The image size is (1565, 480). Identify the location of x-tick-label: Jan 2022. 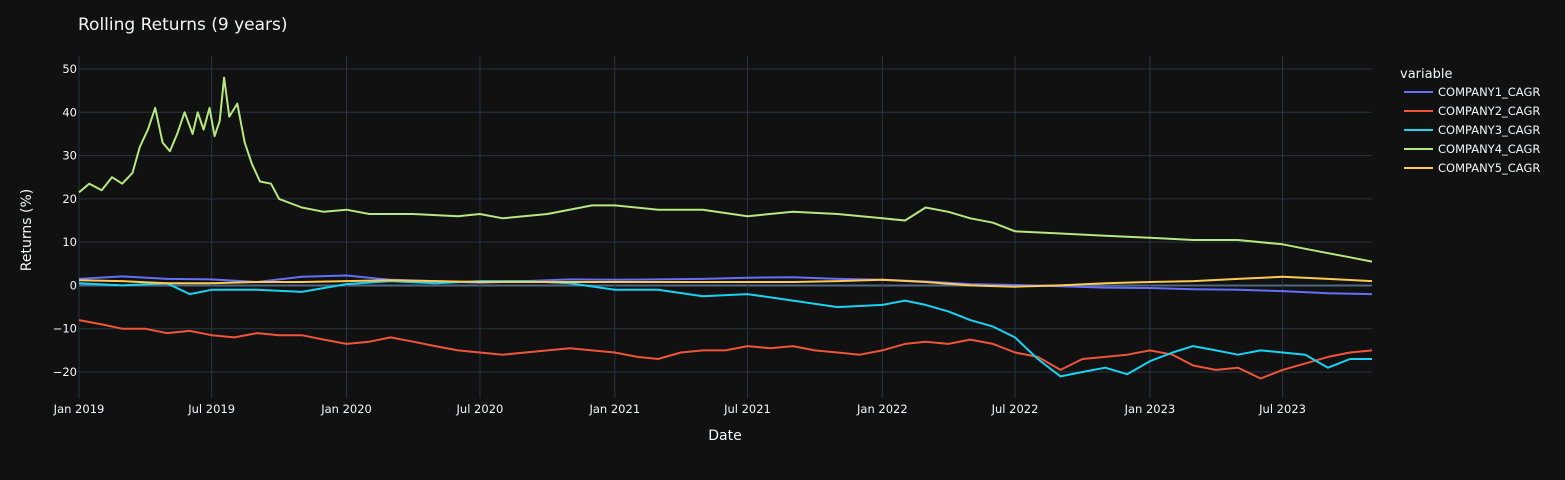
(882, 409).